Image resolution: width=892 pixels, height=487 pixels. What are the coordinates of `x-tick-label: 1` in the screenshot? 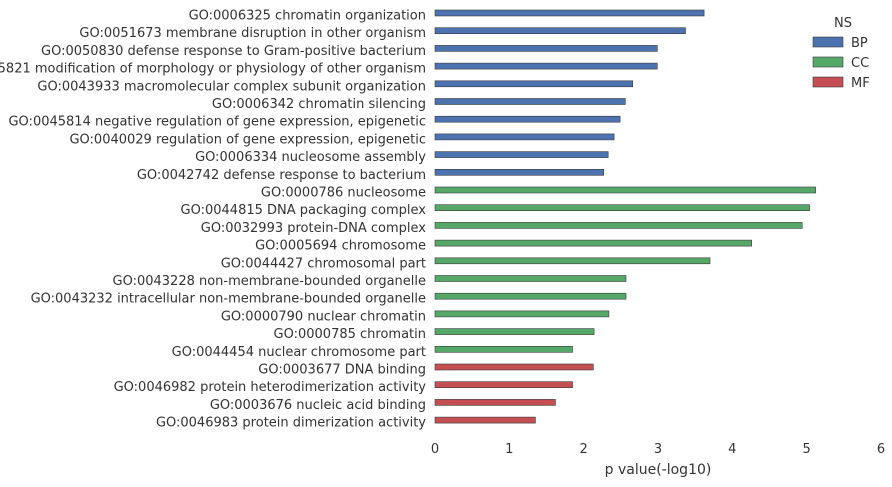 It's located at (509, 449).